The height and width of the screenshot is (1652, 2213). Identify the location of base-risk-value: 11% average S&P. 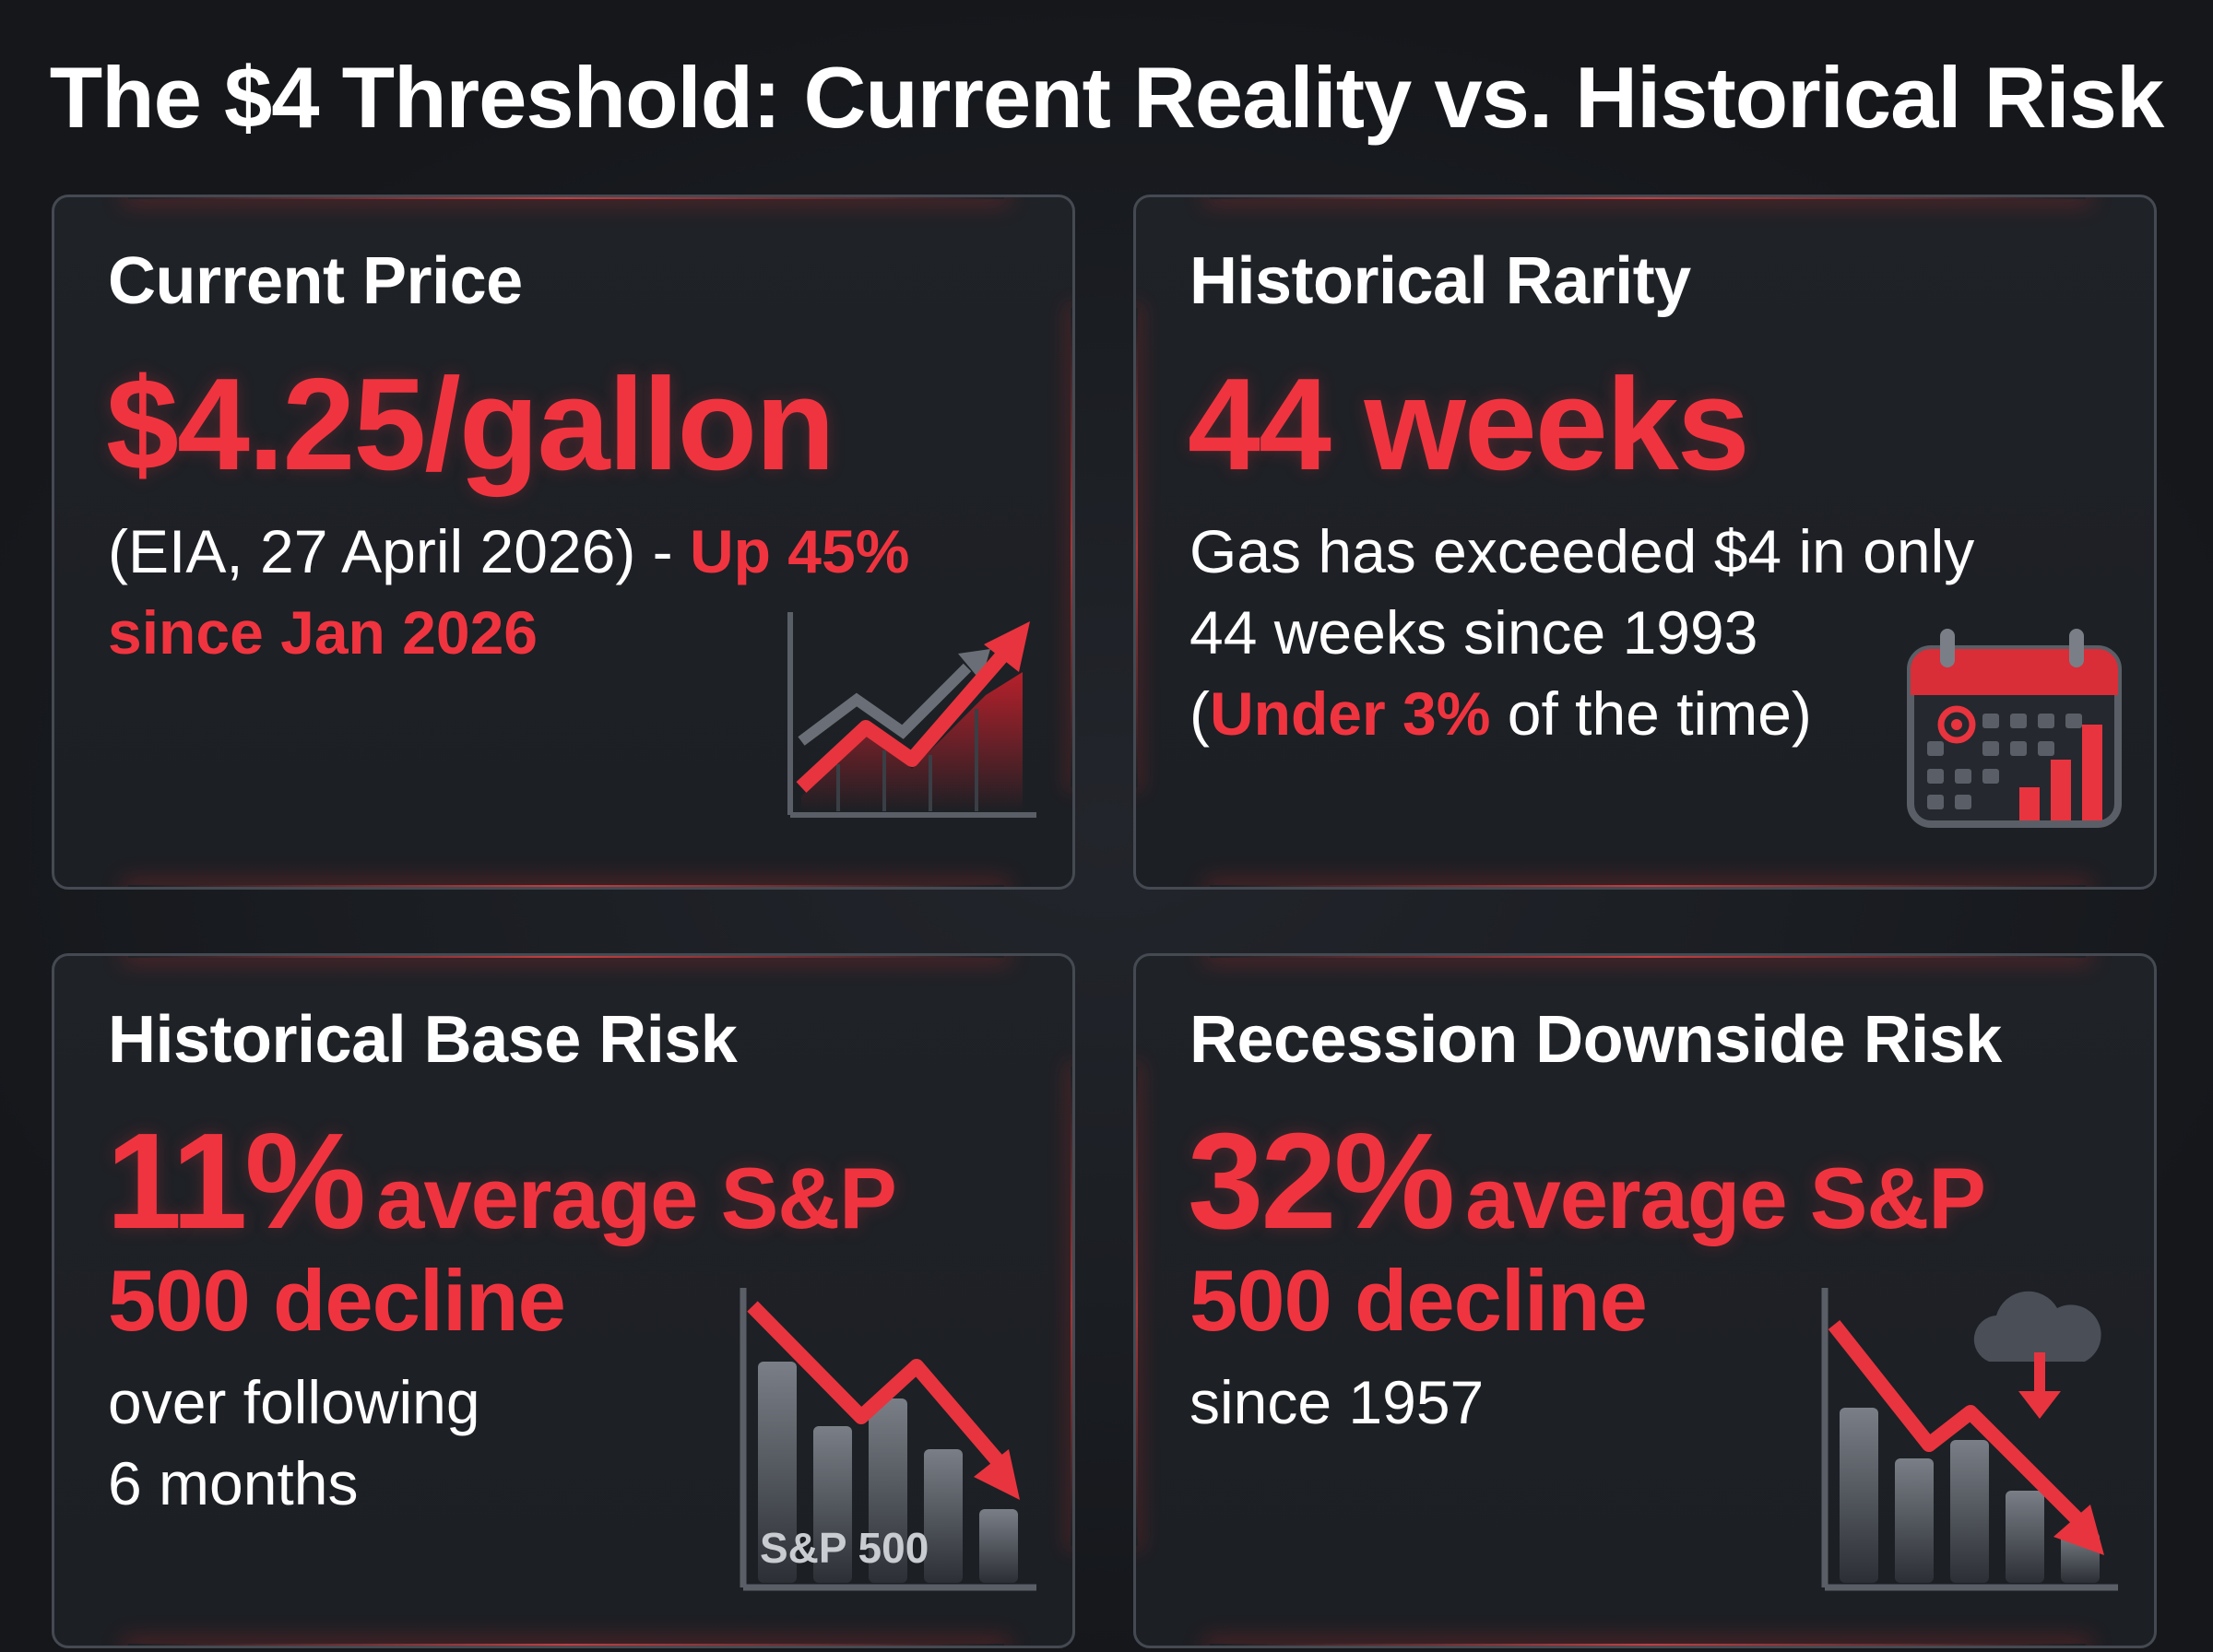
(501, 1181).